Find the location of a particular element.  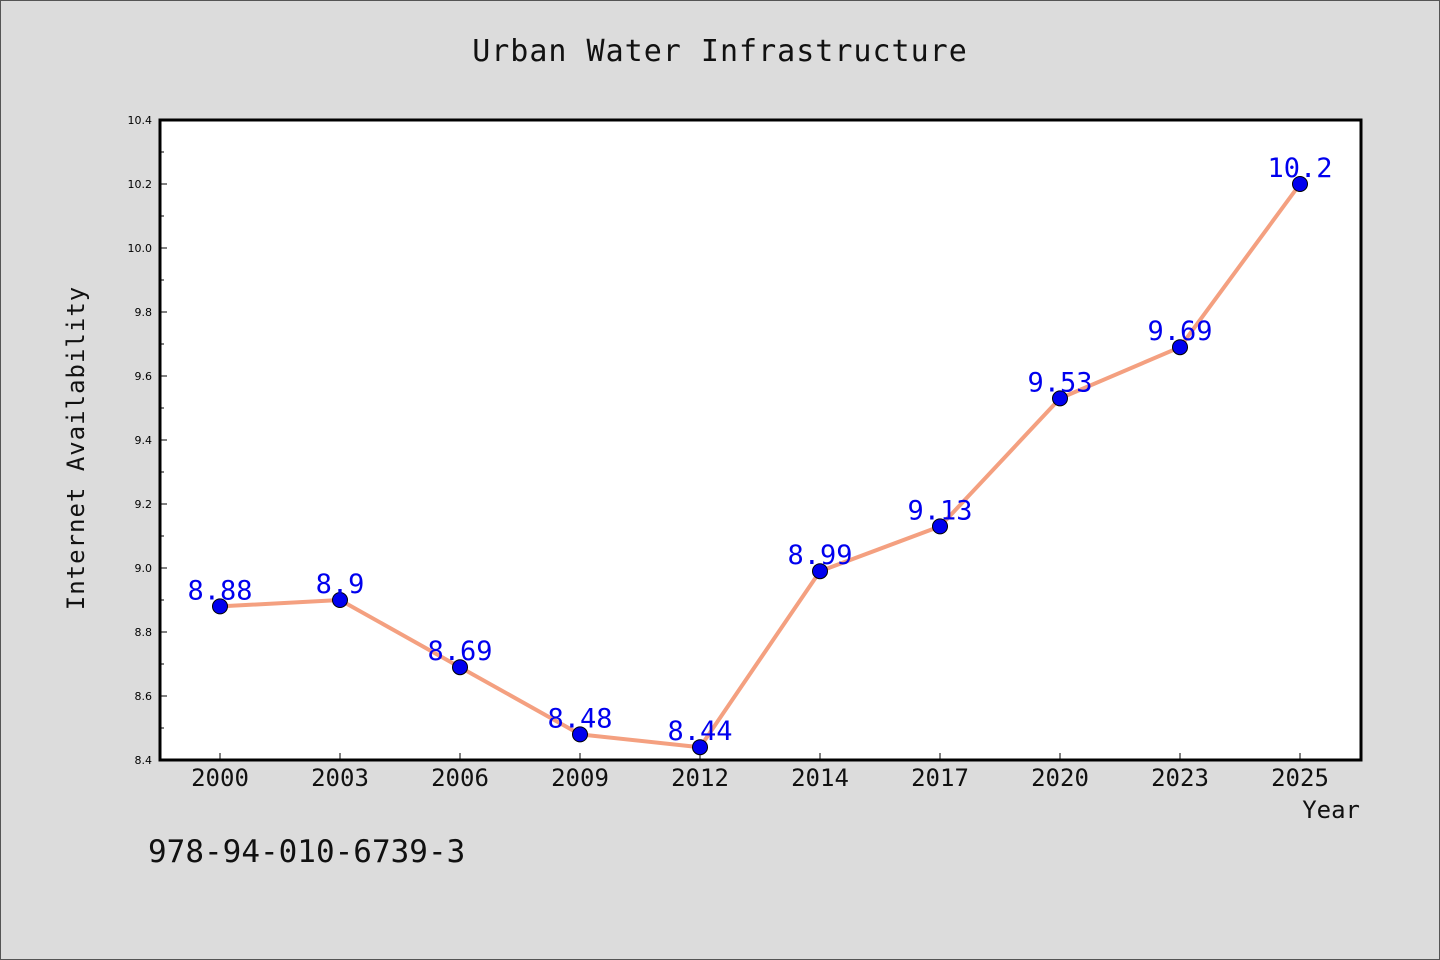

y-tick-label: 9.6 is located at coordinates (144, 376).